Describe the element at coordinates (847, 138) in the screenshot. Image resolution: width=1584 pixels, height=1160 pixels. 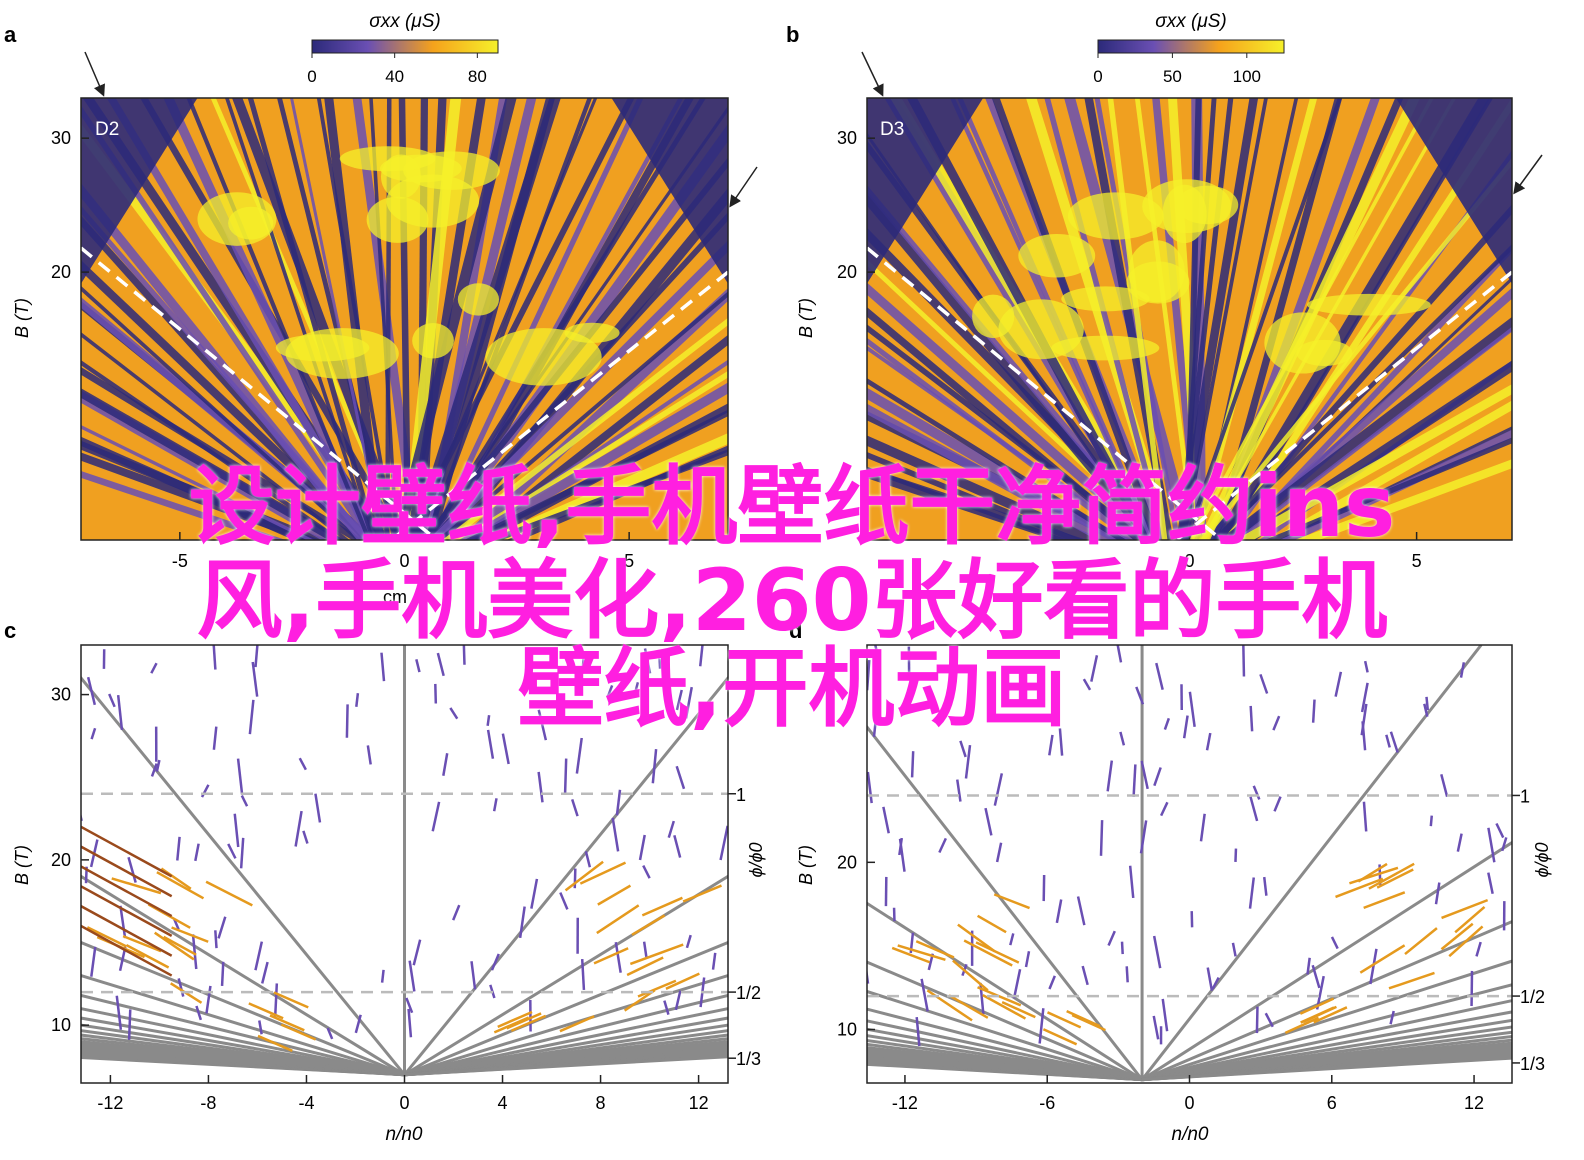
I see `y-tick-label-b-1: 30` at that location.